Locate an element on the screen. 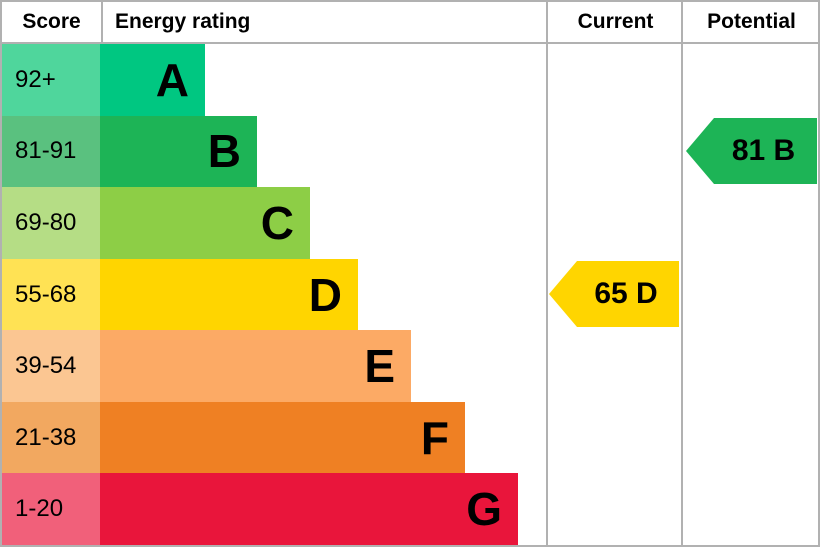  score-cell: 1-20 is located at coordinates (51, 509).